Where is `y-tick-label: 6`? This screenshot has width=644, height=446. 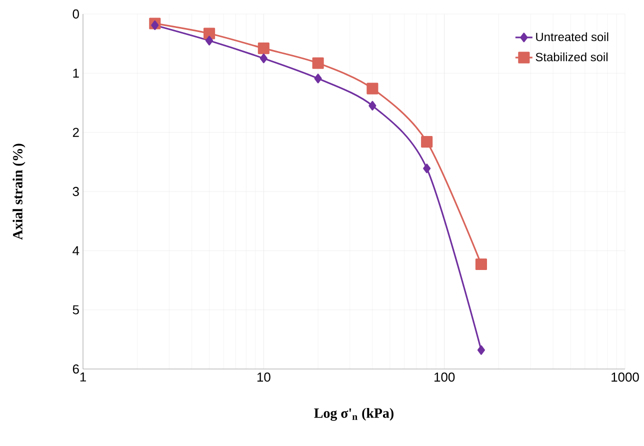
y-tick-label: 6 is located at coordinates (75, 369).